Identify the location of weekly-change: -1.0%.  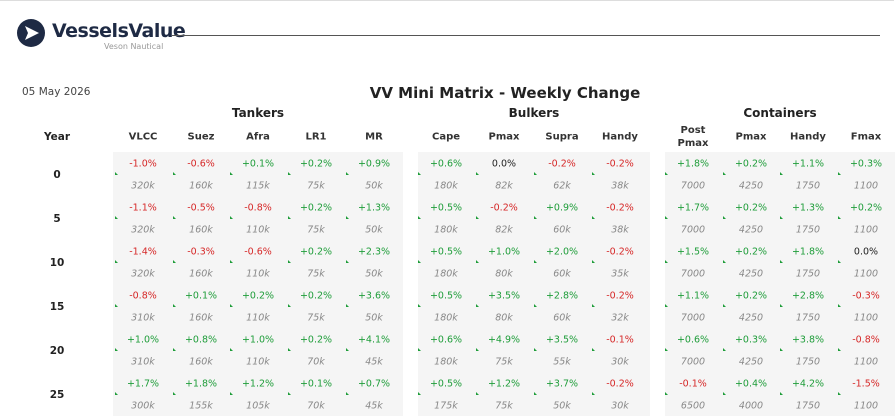
(143, 164).